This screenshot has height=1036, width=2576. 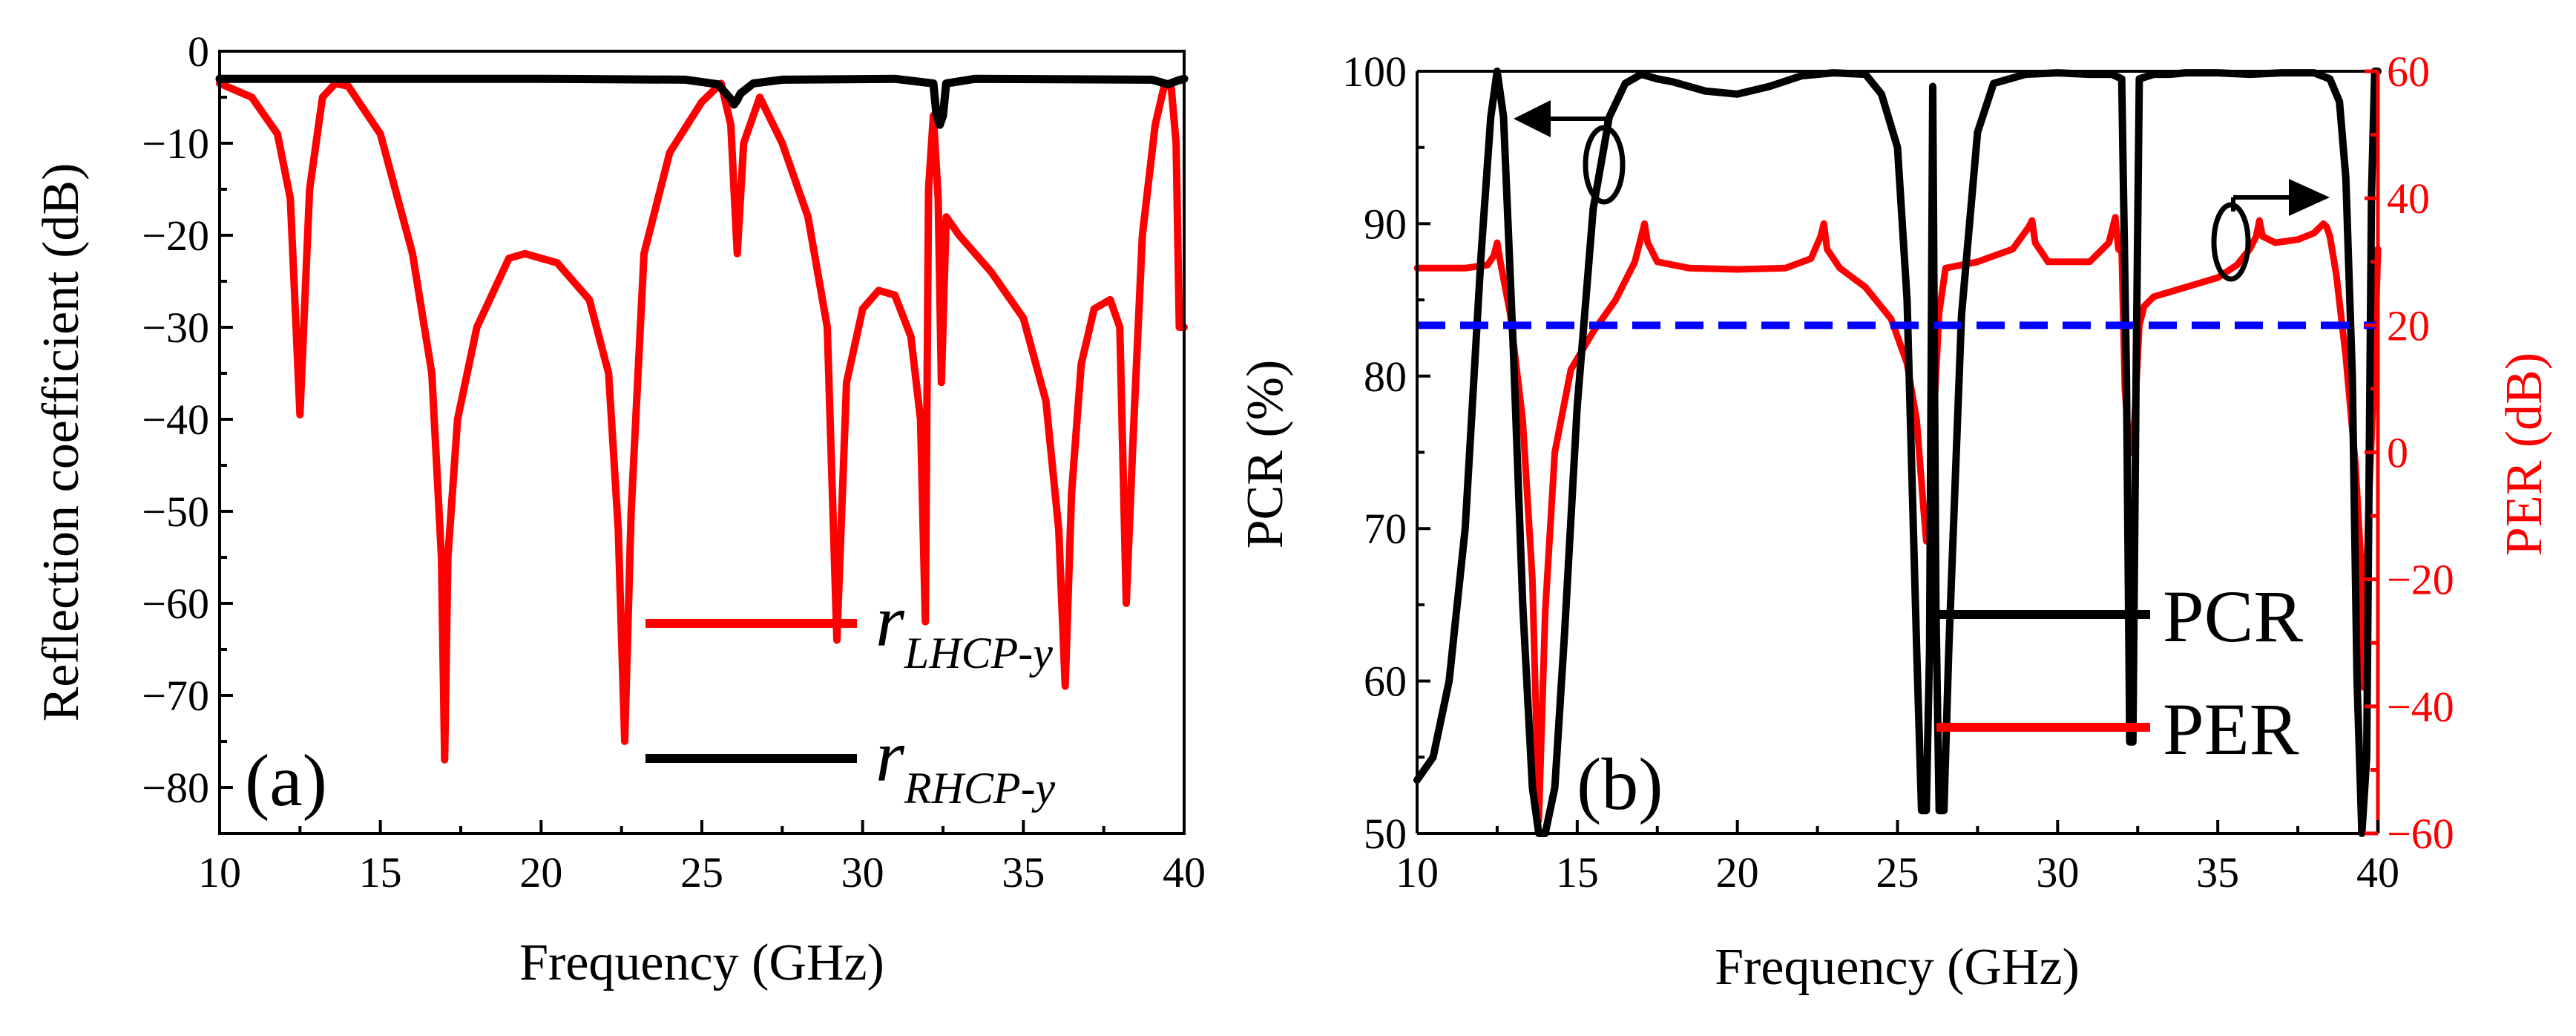 I want to click on panel-b-y2-axis-title: PER (dB), so click(x=2524, y=454).